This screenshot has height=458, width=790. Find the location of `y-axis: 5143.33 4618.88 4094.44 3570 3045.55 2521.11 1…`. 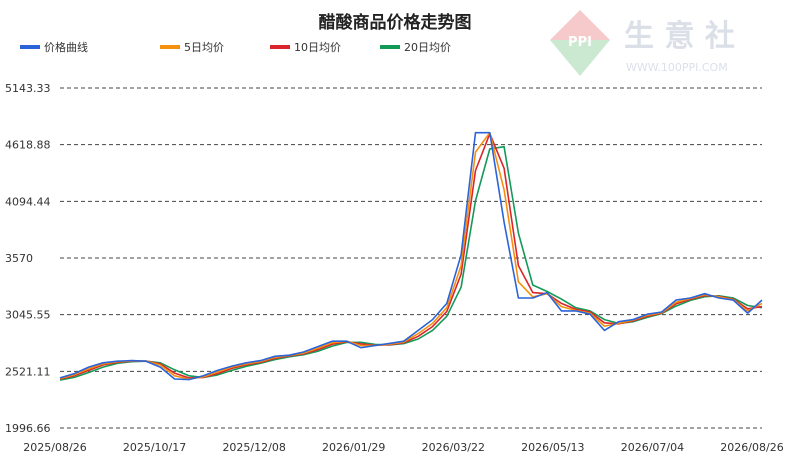

y-axis: 5143.33 4618.88 4094.44 3570 3045.55 2521.11 1… is located at coordinates (28, 258).